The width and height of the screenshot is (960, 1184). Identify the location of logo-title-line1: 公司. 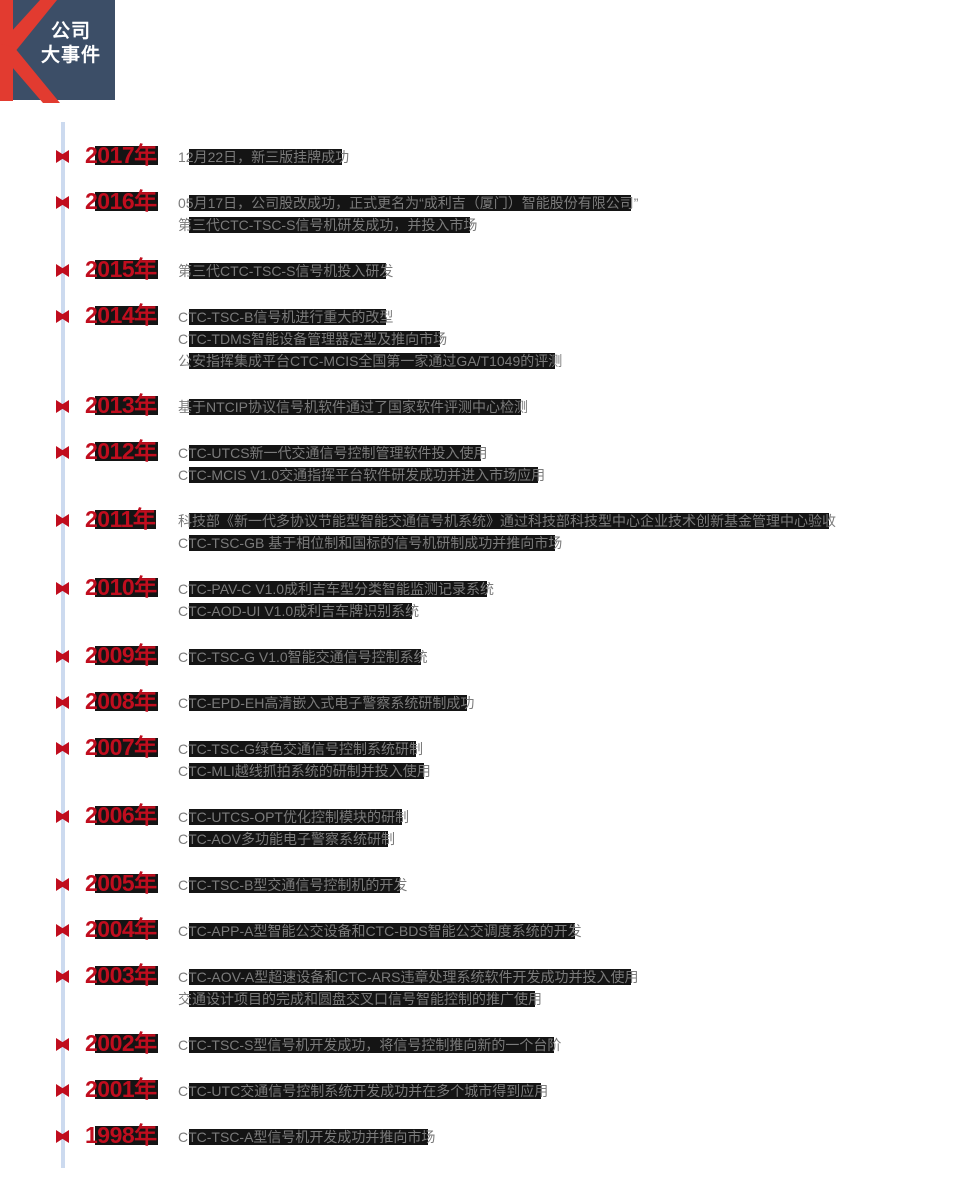
(70, 31).